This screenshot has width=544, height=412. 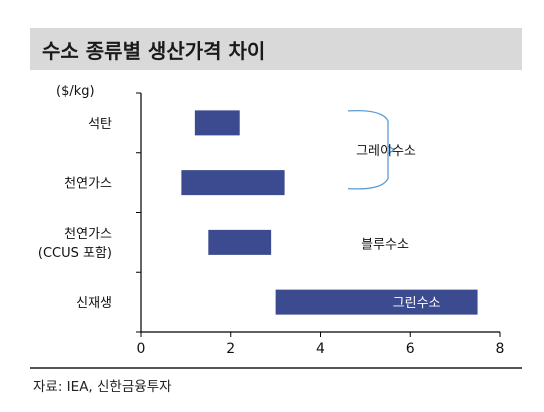 I want to click on category-label: 석탄, so click(x=100, y=124).